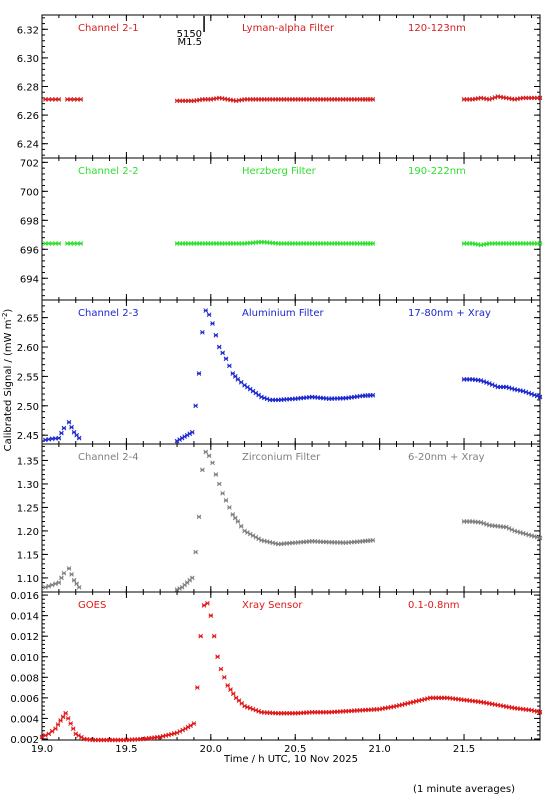 The width and height of the screenshot is (550, 800). Describe the element at coordinates (28, 532) in the screenshot. I see `y-tick-label: 1.20` at that location.